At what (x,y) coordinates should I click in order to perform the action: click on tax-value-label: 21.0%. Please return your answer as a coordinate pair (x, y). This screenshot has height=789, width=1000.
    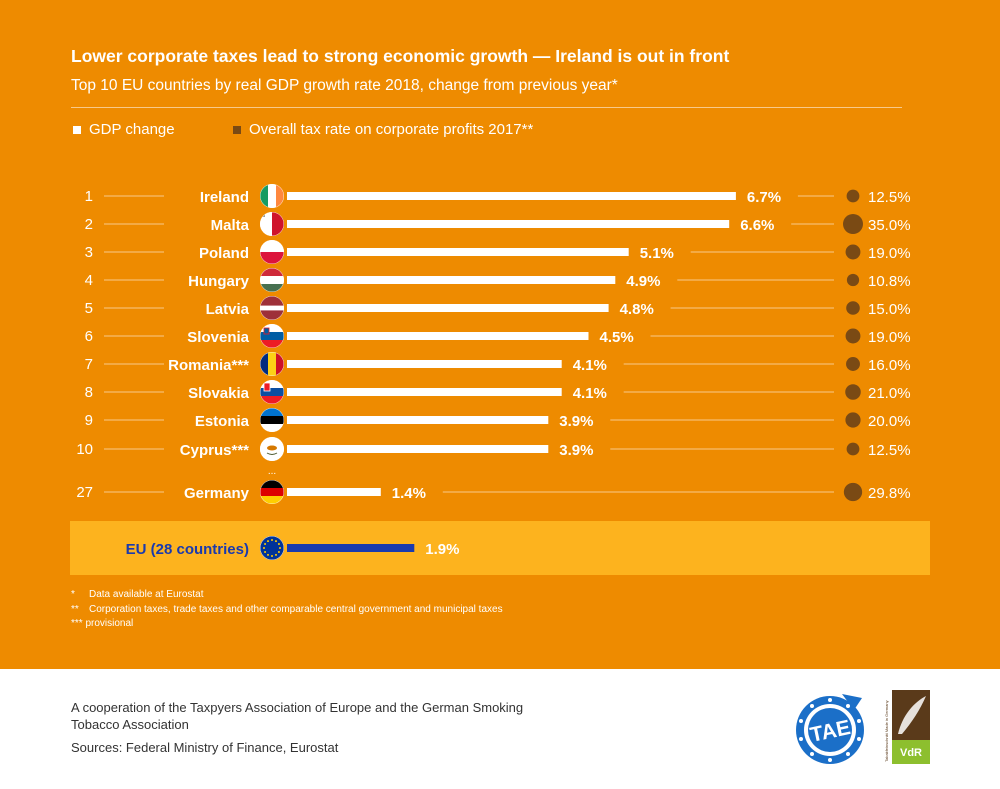
    Looking at the image, I should click on (889, 393).